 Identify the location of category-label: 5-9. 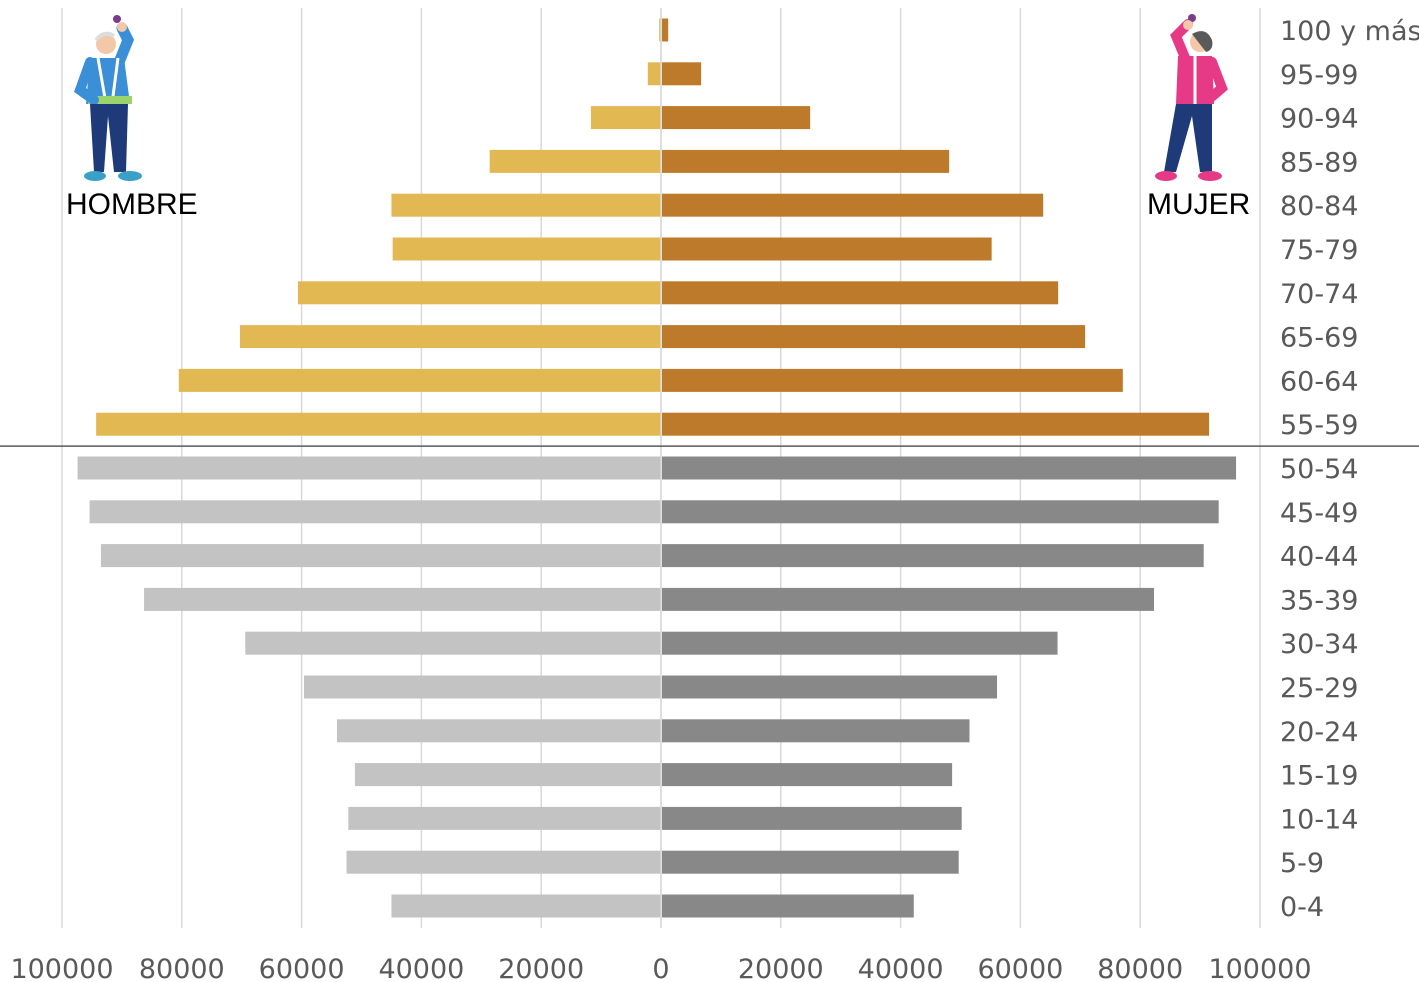
(1302, 863).